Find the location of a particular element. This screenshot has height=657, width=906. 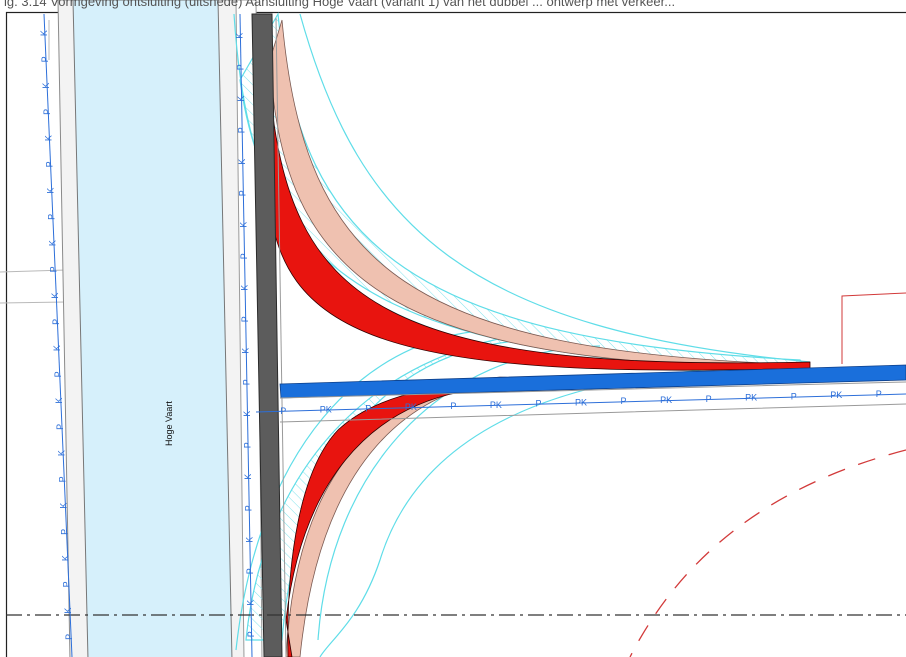

red-lane-south is located at coordinates (378, 520).